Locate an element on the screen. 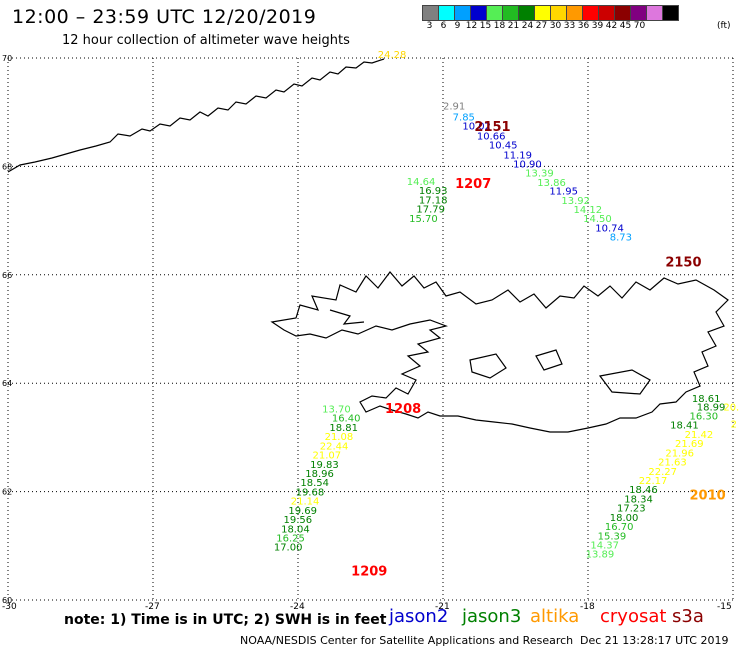 This screenshot has height=650, width=740. wave-height-value: 24.28 is located at coordinates (392, 55).